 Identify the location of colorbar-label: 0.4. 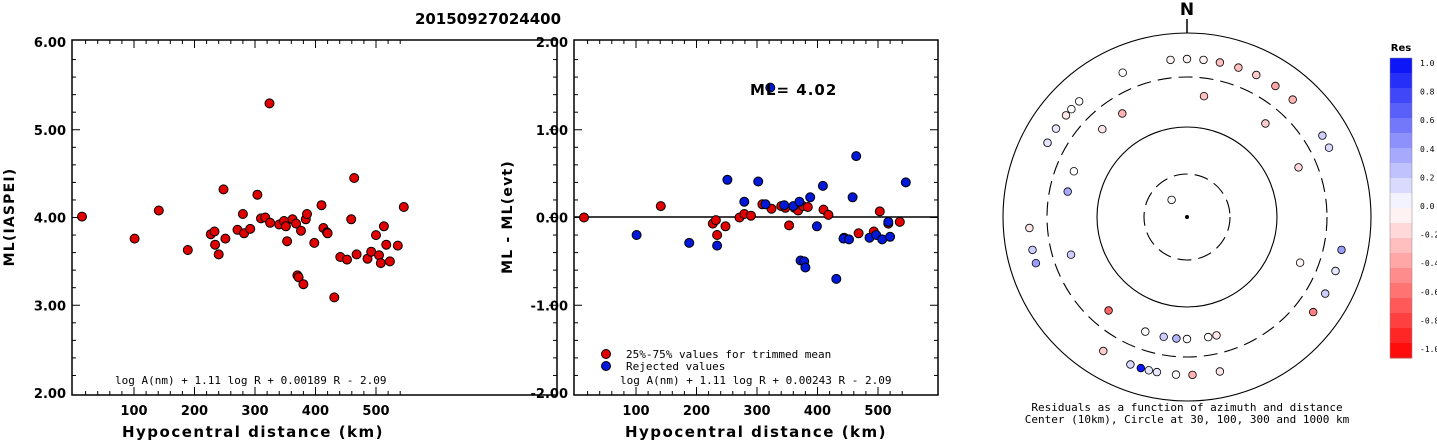
(1427, 149).